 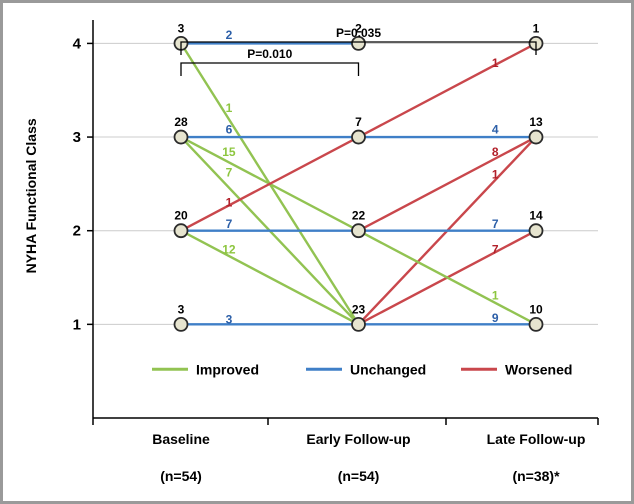 What do you see at coordinates (358, 122) in the screenshot?
I see `node-count-label: 7` at bounding box center [358, 122].